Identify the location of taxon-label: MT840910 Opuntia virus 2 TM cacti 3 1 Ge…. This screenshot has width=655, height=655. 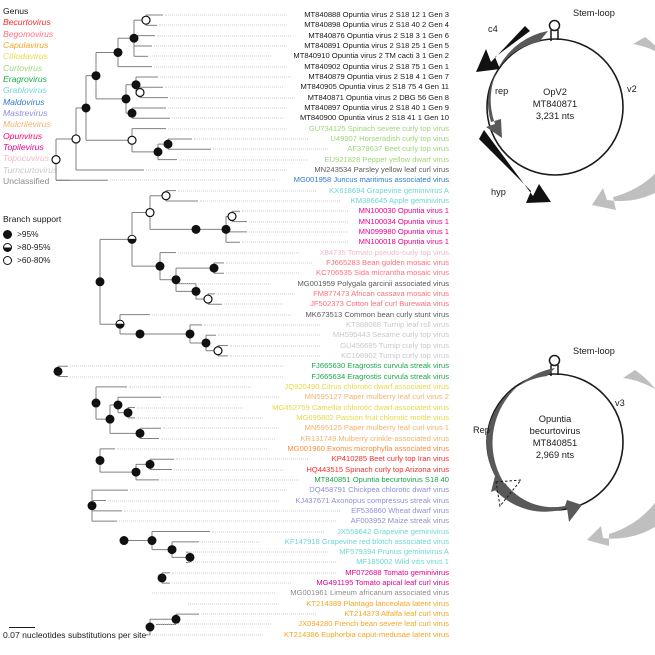
(371, 56).